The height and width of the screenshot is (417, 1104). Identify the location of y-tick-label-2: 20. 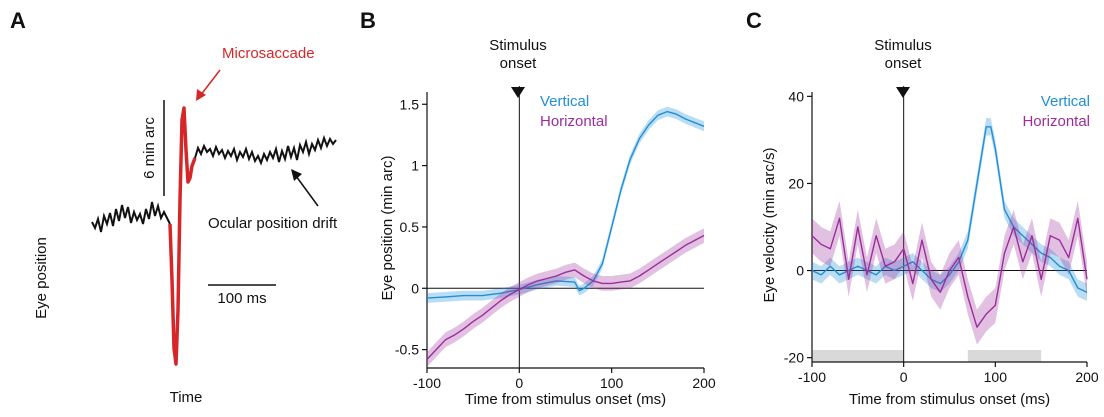
(796, 183).